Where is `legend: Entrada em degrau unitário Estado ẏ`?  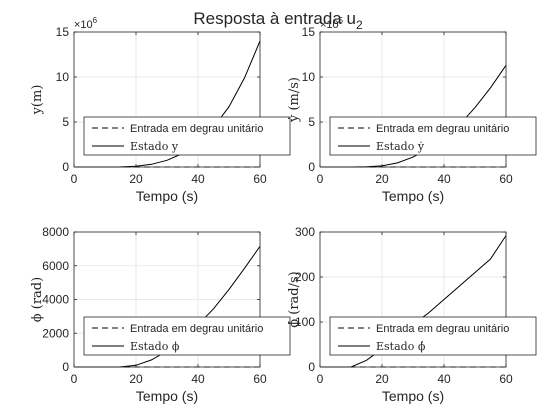
legend: Entrada em degrau unitário Estado ẏ is located at coordinates (433, 136).